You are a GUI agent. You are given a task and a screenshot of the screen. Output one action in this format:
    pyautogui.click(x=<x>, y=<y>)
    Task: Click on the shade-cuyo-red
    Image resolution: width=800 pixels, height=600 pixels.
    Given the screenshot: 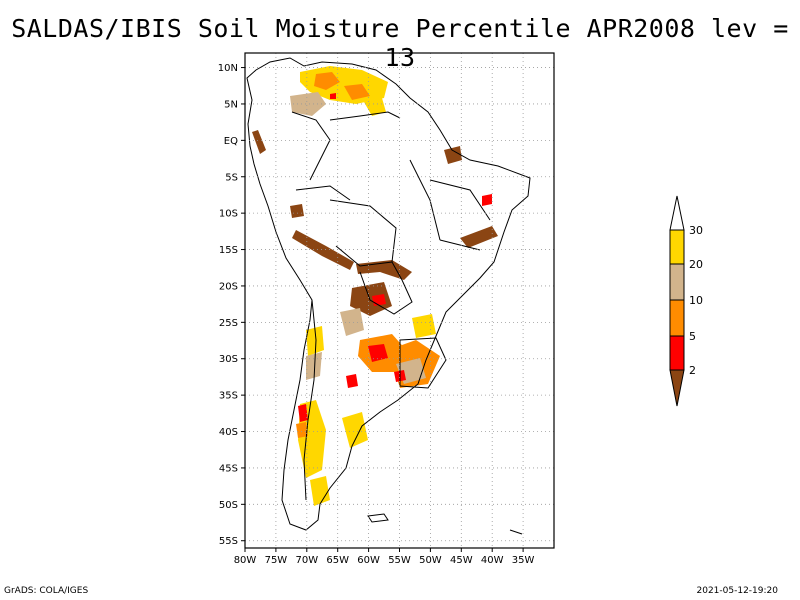 What is the action you would take?
    pyautogui.click(x=352, y=381)
    